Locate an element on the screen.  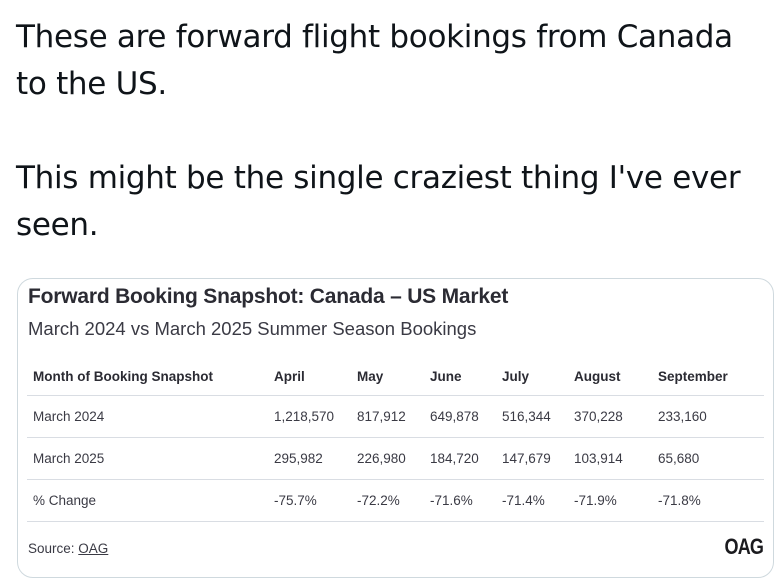
table-cell: % Change is located at coordinates (147, 500).